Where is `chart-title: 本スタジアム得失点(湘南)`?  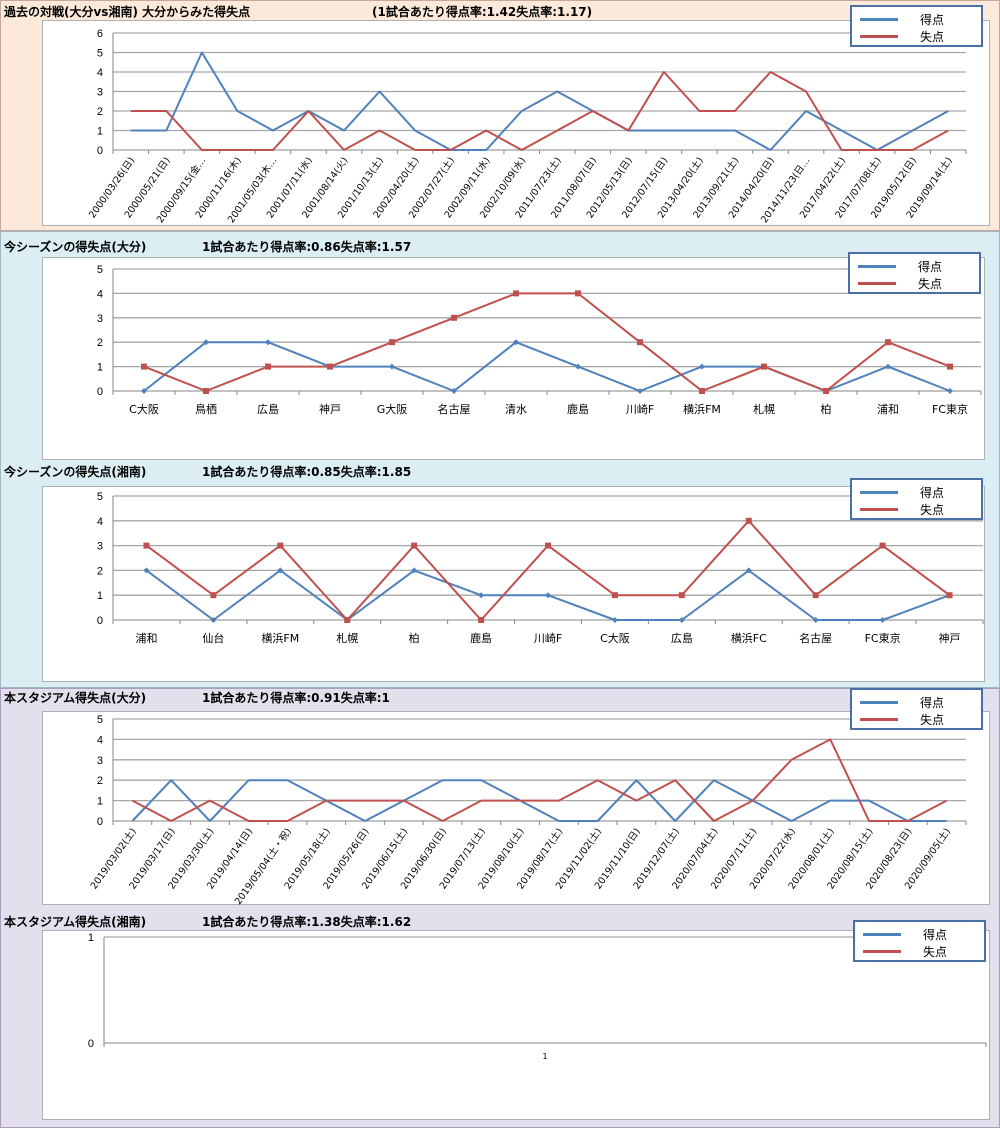 chart-title: 本スタジアム得失点(湘南) is located at coordinates (75, 922).